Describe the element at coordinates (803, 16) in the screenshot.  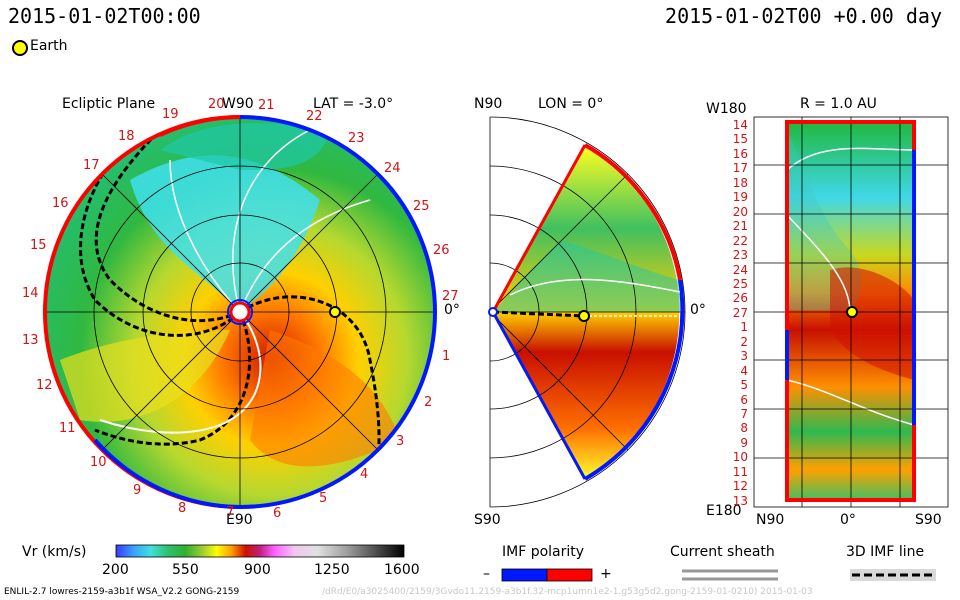
I see `date-right: 2015-01-02T00 +0.00 day` at that location.